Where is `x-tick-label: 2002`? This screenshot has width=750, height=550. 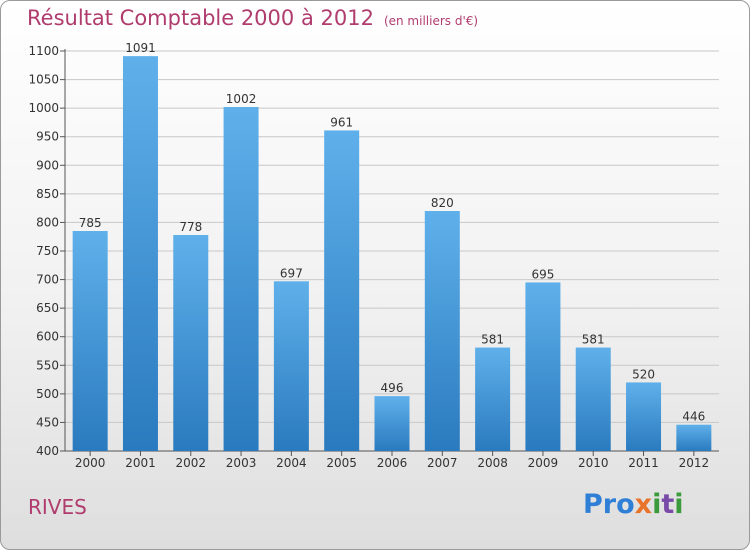
x-tick-label: 2002 is located at coordinates (190, 463).